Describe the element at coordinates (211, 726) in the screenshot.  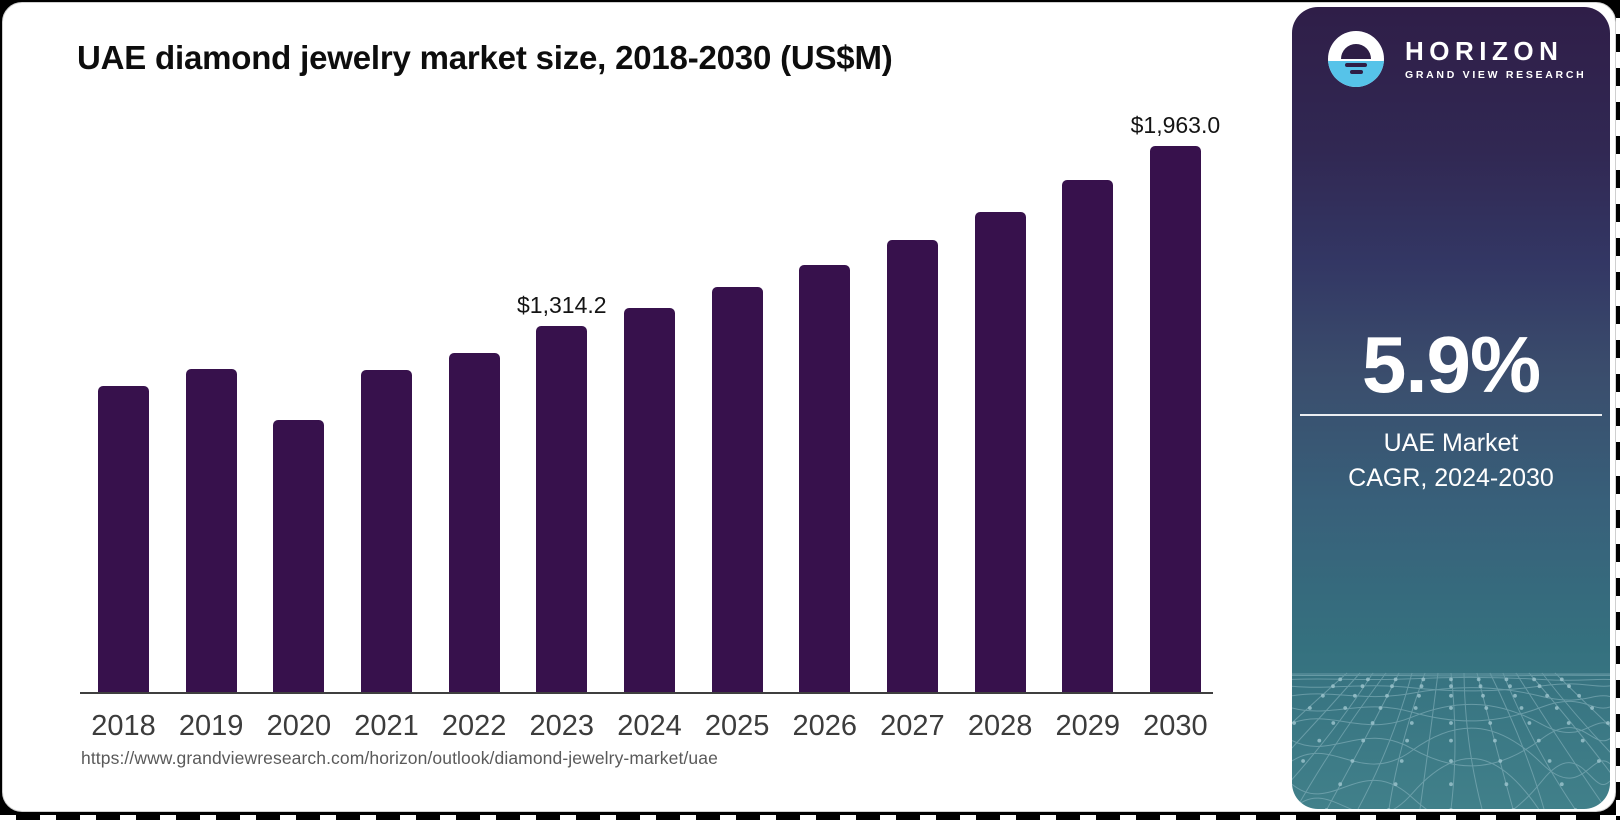
I see `x-tick-2019: 2019` at that location.